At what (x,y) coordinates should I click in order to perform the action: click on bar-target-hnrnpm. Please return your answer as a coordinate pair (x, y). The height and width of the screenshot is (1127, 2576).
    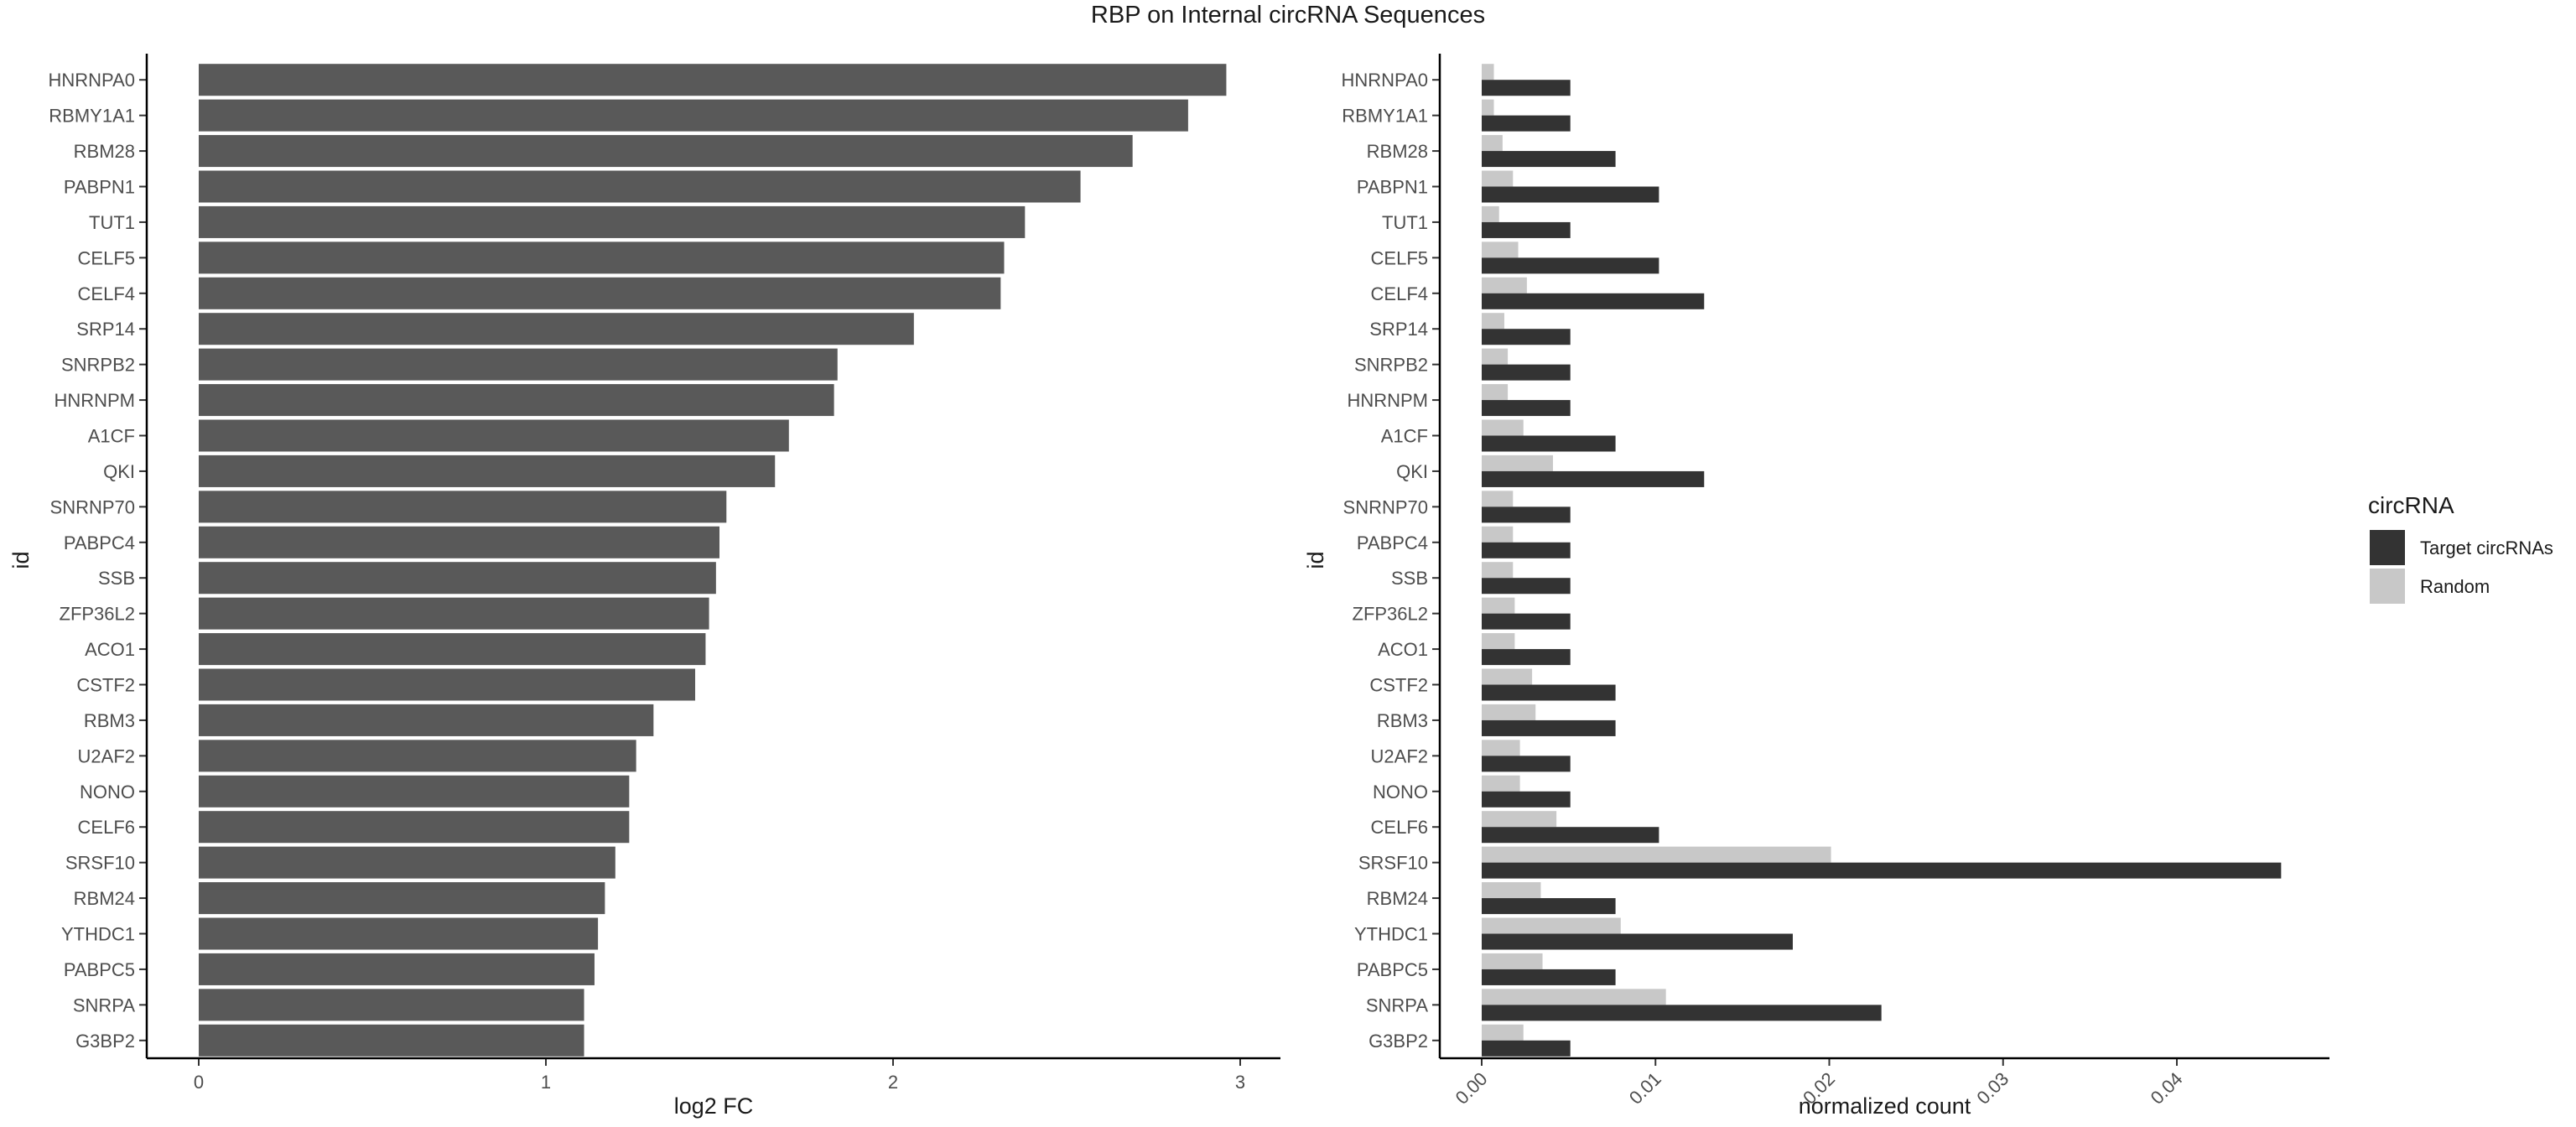
    Looking at the image, I should click on (1526, 408).